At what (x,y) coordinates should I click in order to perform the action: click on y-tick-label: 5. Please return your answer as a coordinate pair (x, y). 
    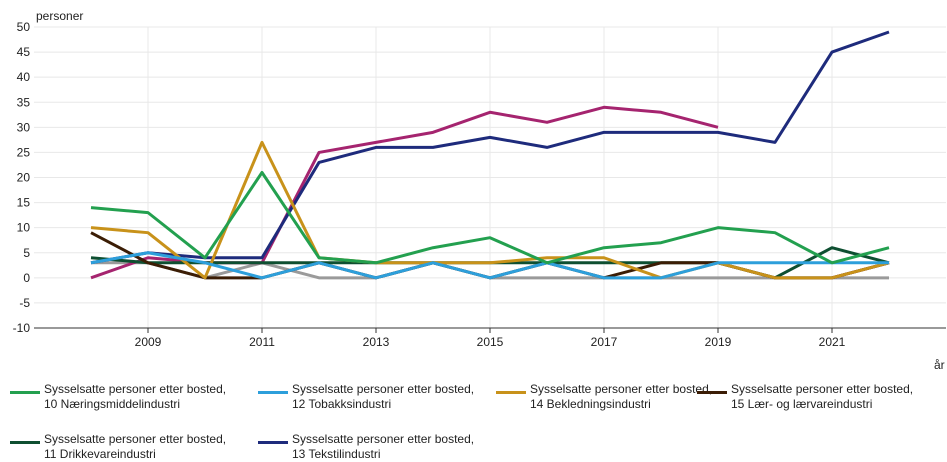
    Looking at the image, I should click on (26, 253).